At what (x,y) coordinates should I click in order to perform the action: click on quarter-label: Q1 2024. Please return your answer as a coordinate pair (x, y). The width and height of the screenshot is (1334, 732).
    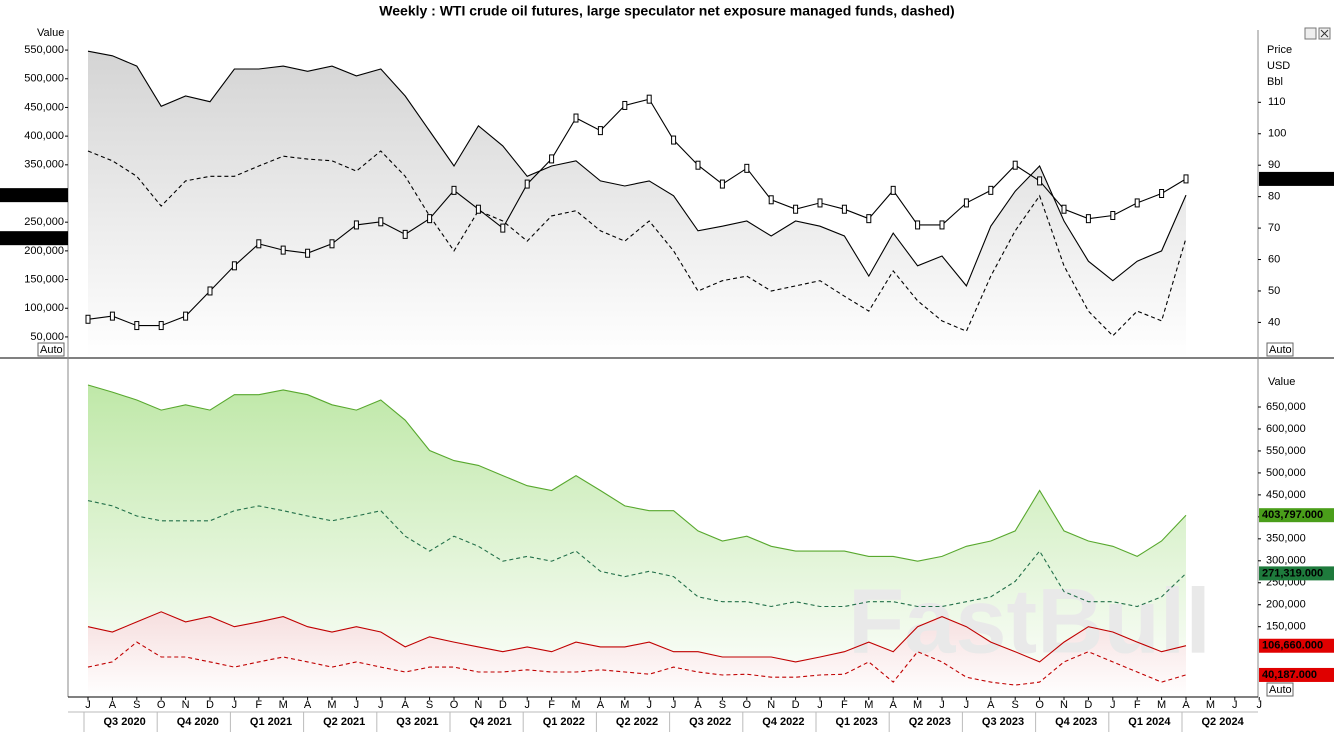
    Looking at the image, I should click on (1149, 722).